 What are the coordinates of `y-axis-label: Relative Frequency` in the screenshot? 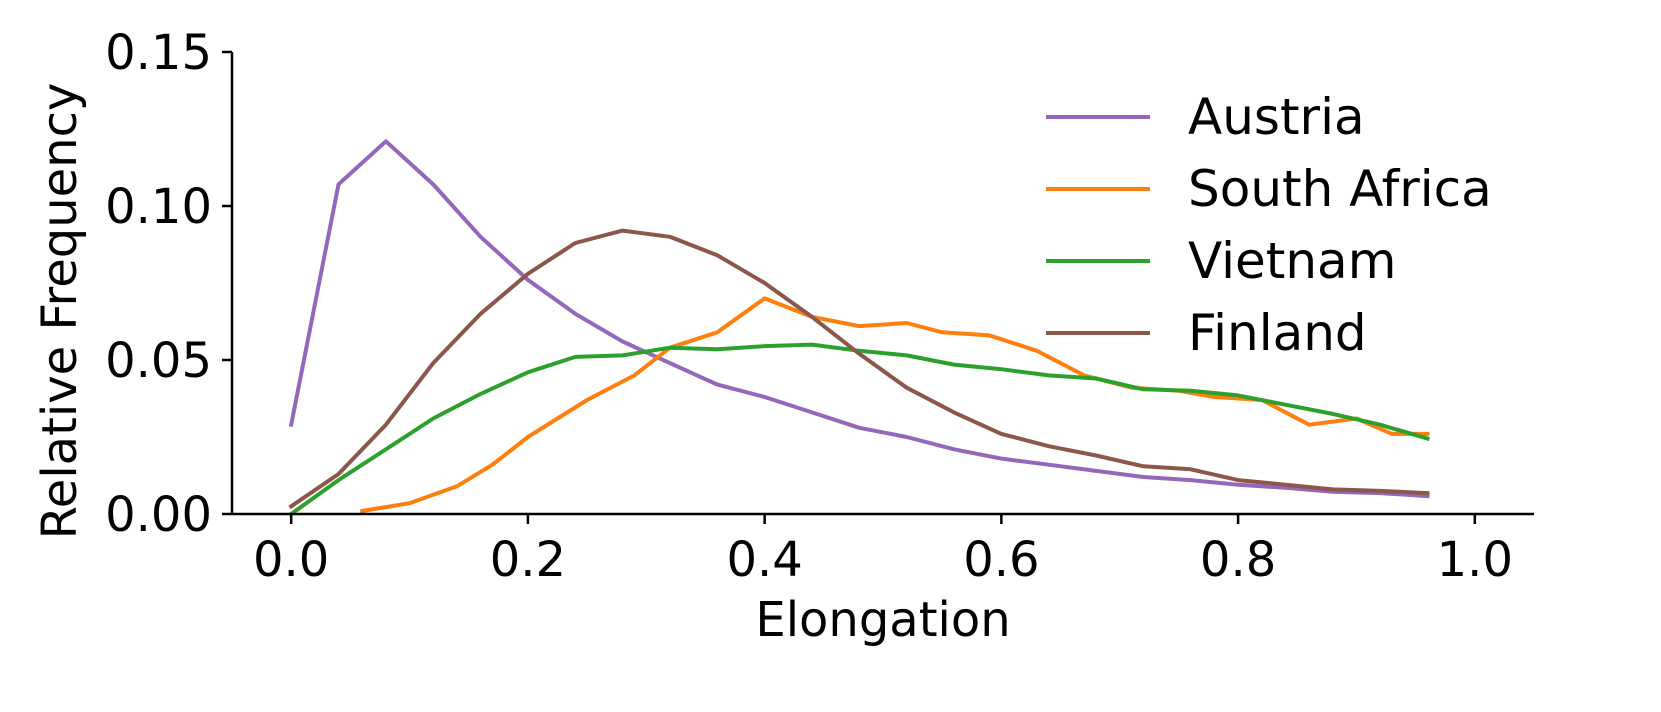 It's located at (60, 311).